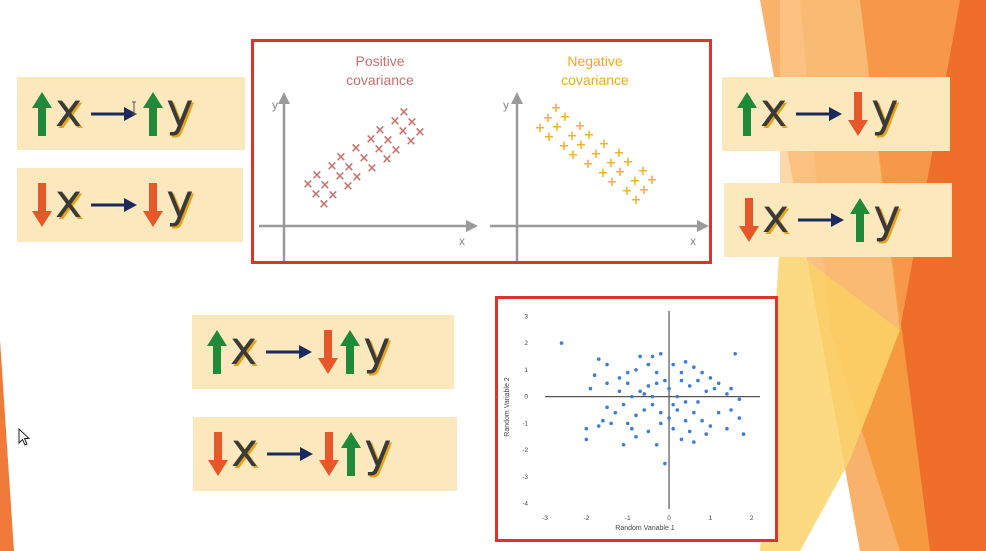  I want to click on scatter-y-tick-label: 2, so click(526, 343).